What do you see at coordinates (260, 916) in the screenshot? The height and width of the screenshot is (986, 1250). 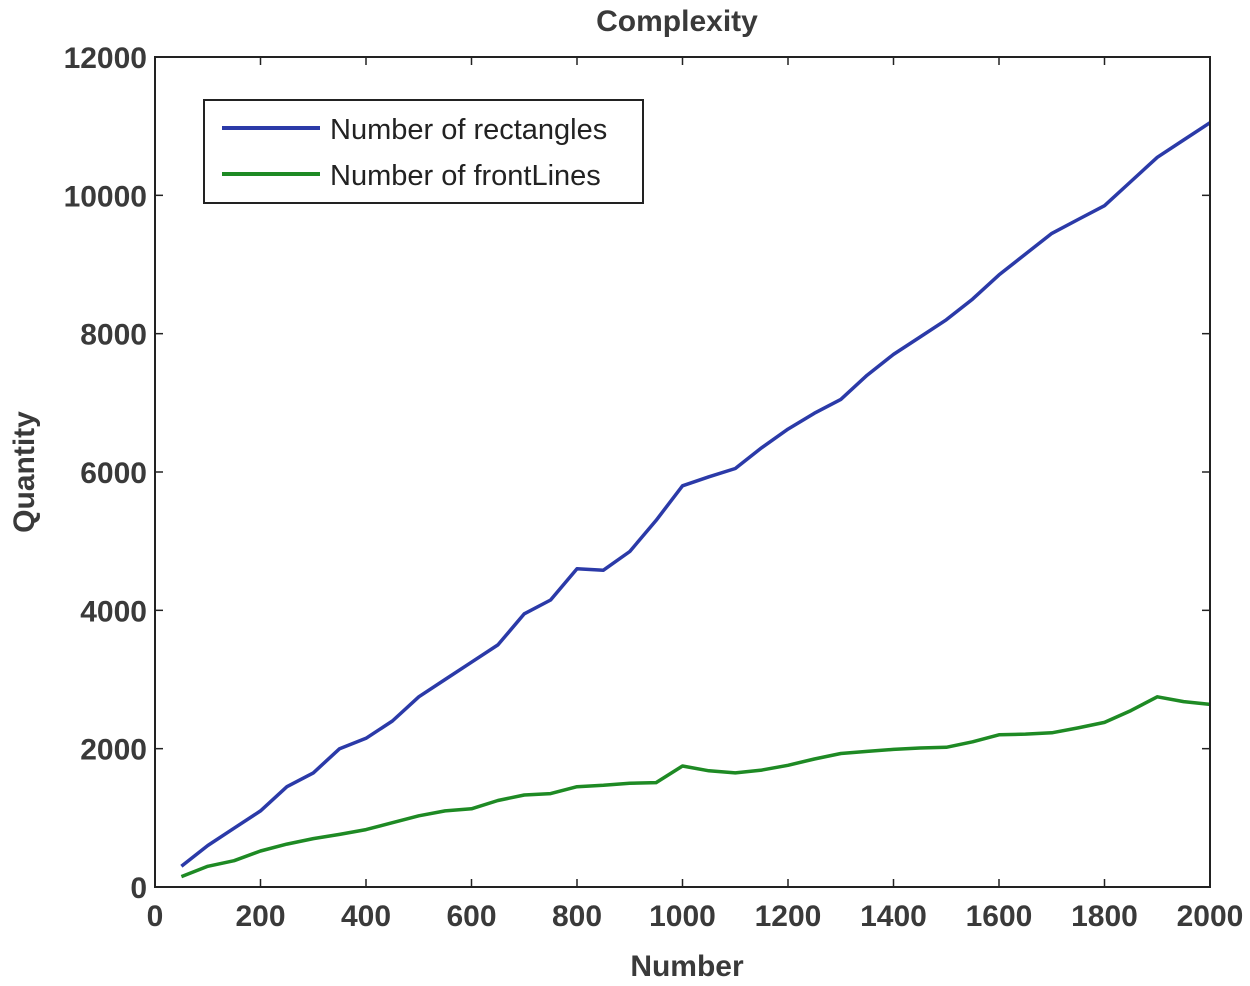 I see `x-tick-label: 200` at bounding box center [260, 916].